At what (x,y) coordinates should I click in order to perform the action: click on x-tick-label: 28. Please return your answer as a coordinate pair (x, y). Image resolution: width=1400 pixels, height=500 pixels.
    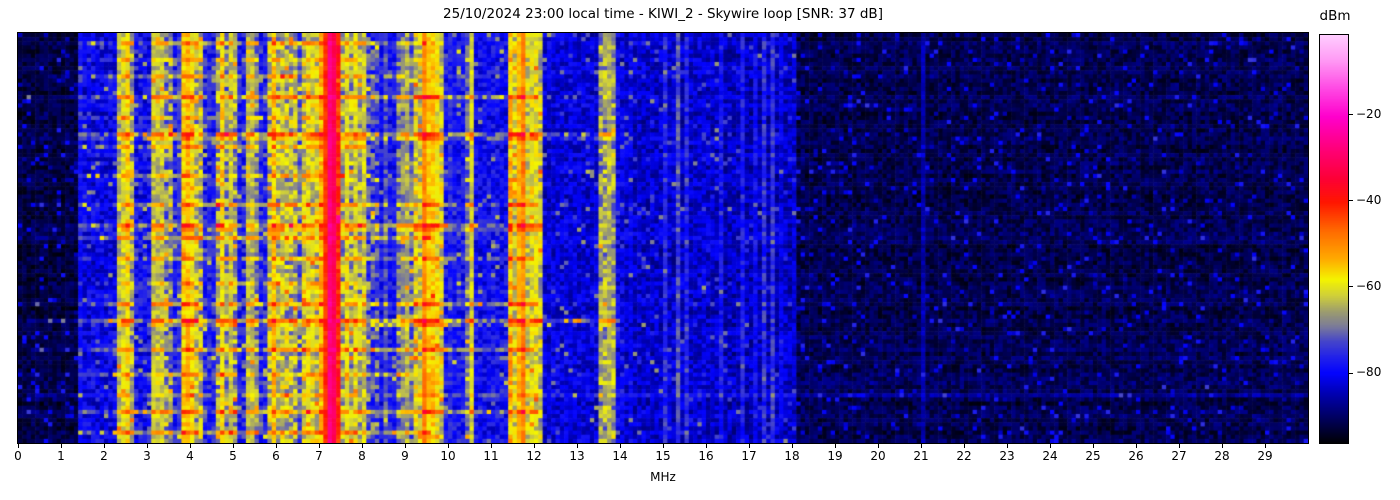
    Looking at the image, I should click on (1222, 456).